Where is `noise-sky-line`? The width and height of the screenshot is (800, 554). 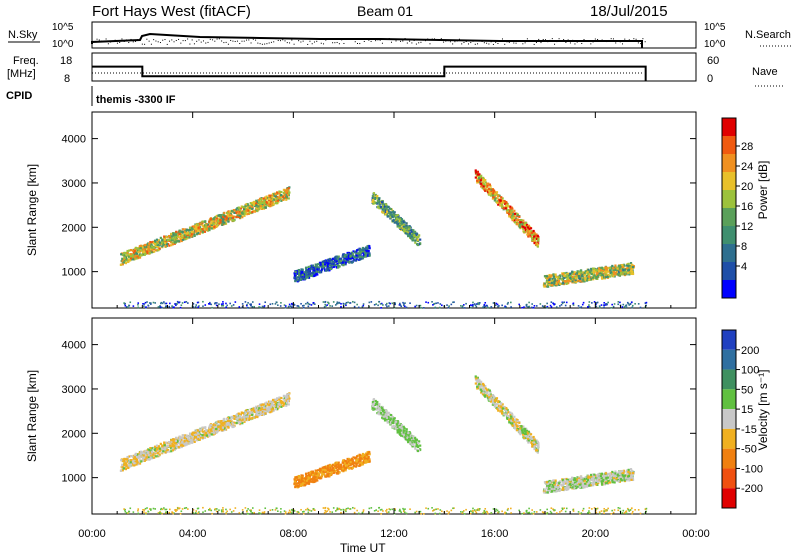
noise-sky-line is located at coordinates (367, 40).